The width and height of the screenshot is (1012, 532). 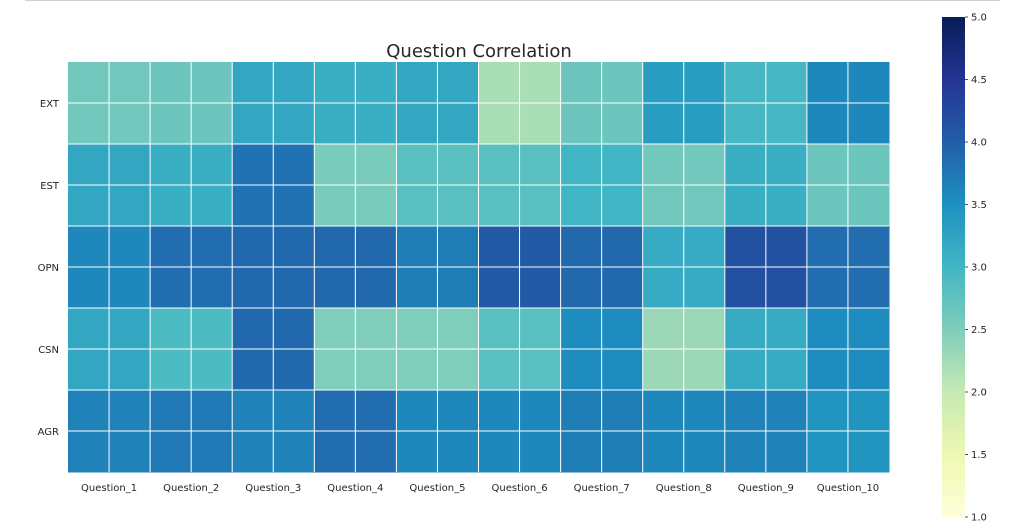 What do you see at coordinates (273, 488) in the screenshot?
I see `x-tick-label: Question_3` at bounding box center [273, 488].